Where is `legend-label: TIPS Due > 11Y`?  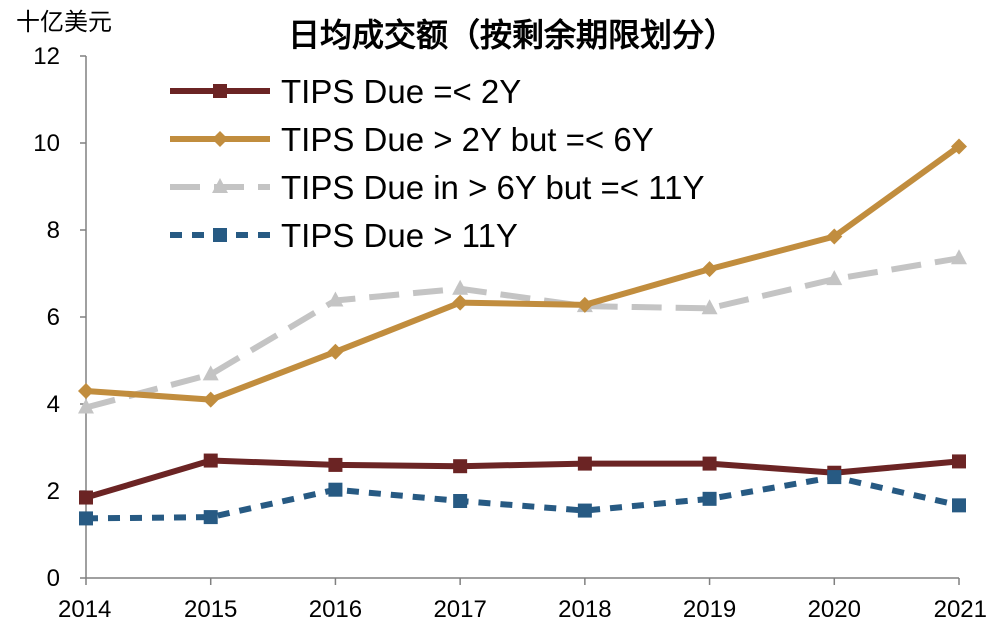 legend-label: TIPS Due > 11Y is located at coordinates (399, 235).